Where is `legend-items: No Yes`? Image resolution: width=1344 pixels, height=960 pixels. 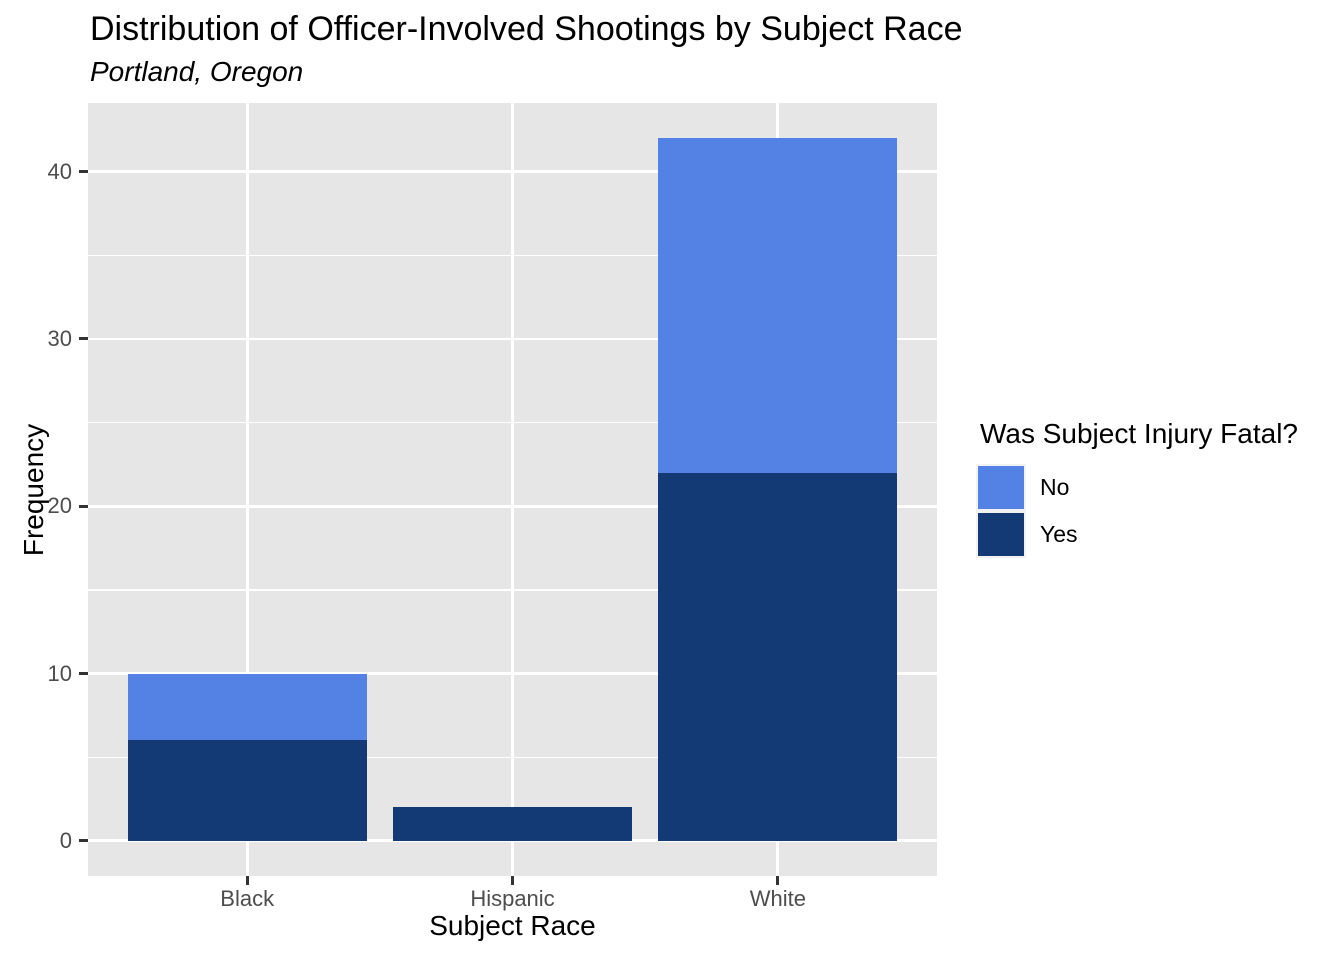
legend-items: No Yes is located at coordinates (1157, 511).